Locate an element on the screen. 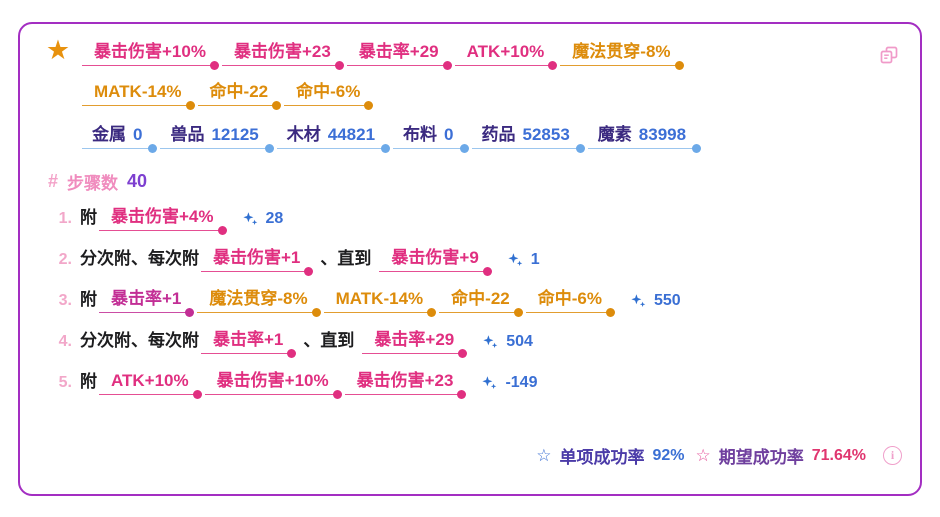 This screenshot has width=940, height=517. step-row: 3. 附暴击率+1 魔法贯穿-8% MATK-14% 命中-22 命中-6% 550 is located at coordinates (470, 301).